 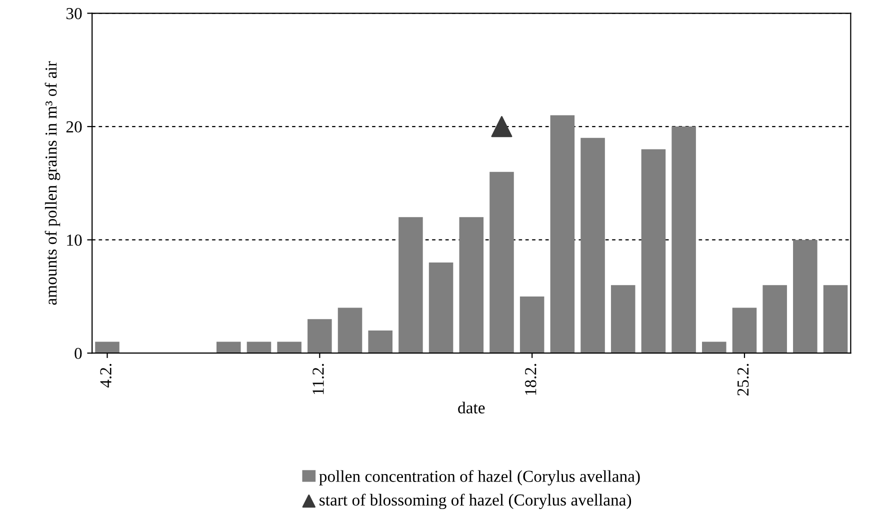 What do you see at coordinates (479, 478) in the screenshot?
I see `legend-label: pollen concentration of hazel (Corylus avellana)` at bounding box center [479, 478].